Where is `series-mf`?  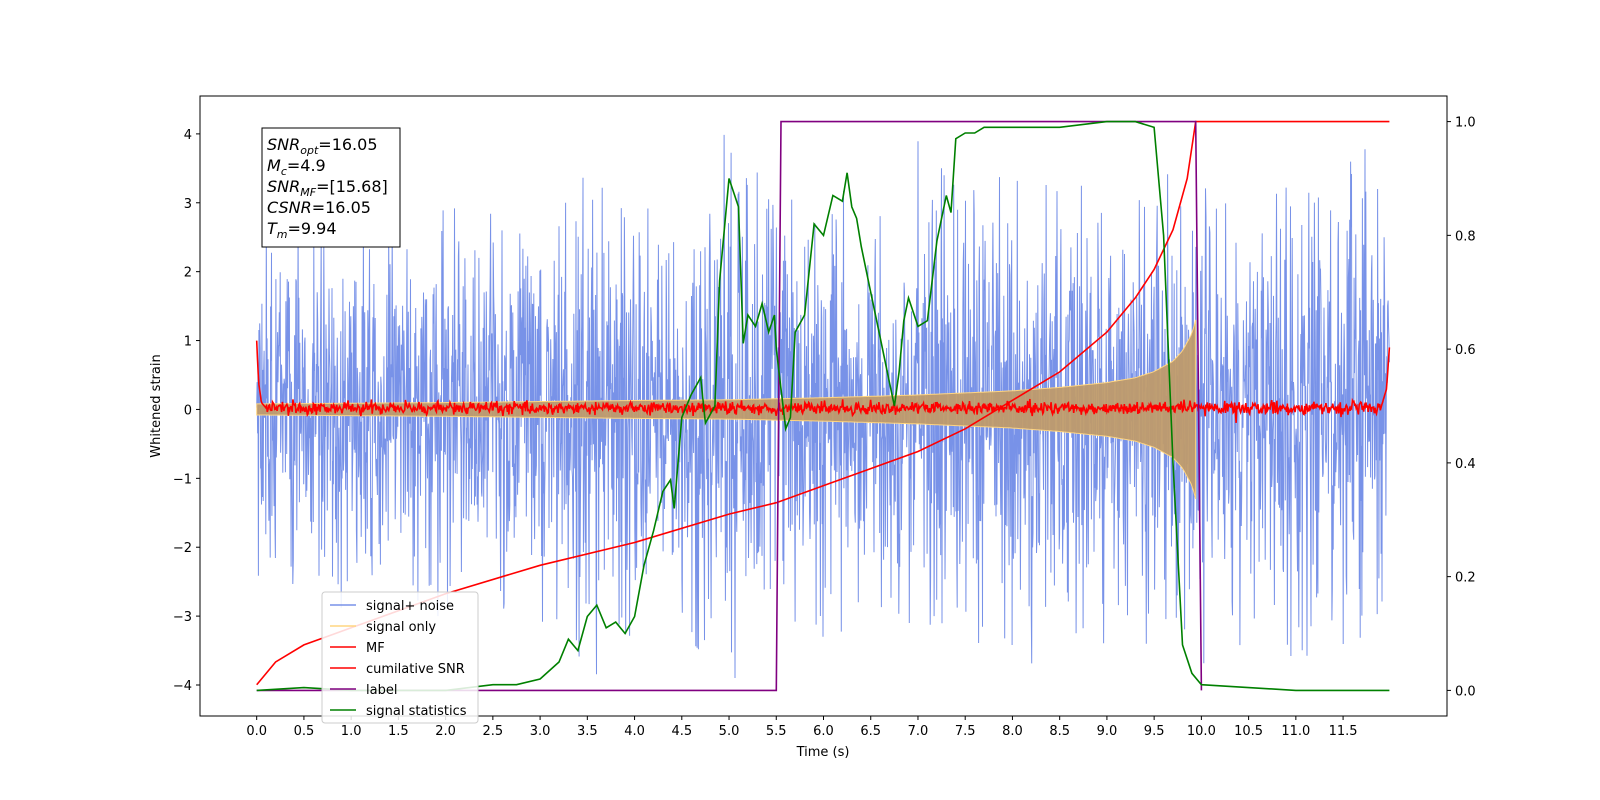 series-mf is located at coordinates (823, 381).